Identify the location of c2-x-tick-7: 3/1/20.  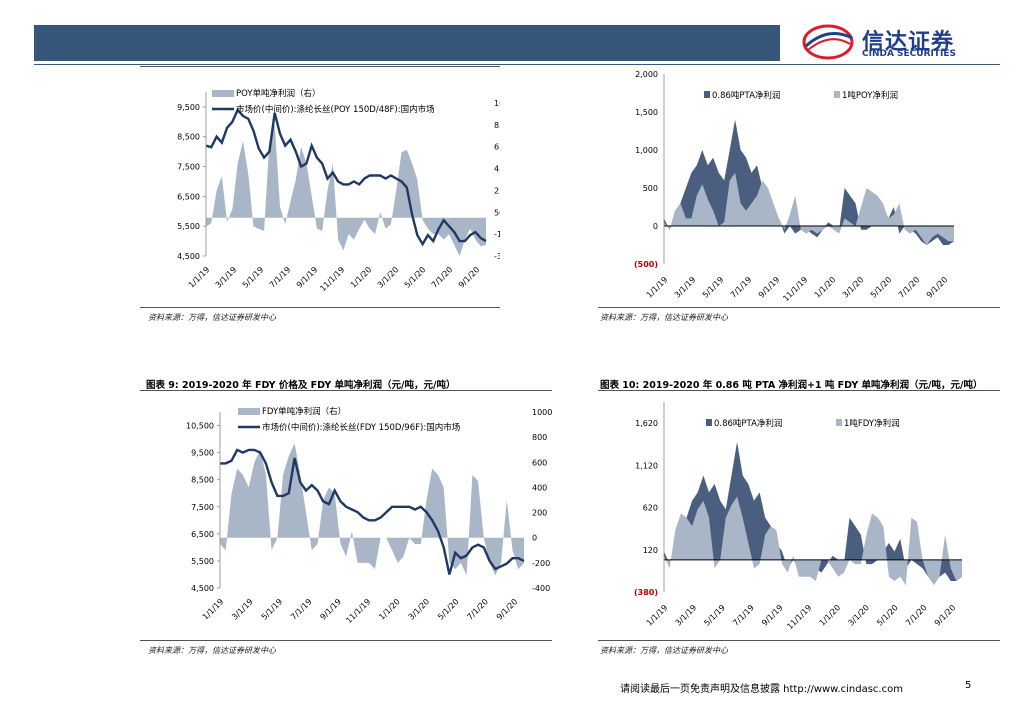
(853, 287).